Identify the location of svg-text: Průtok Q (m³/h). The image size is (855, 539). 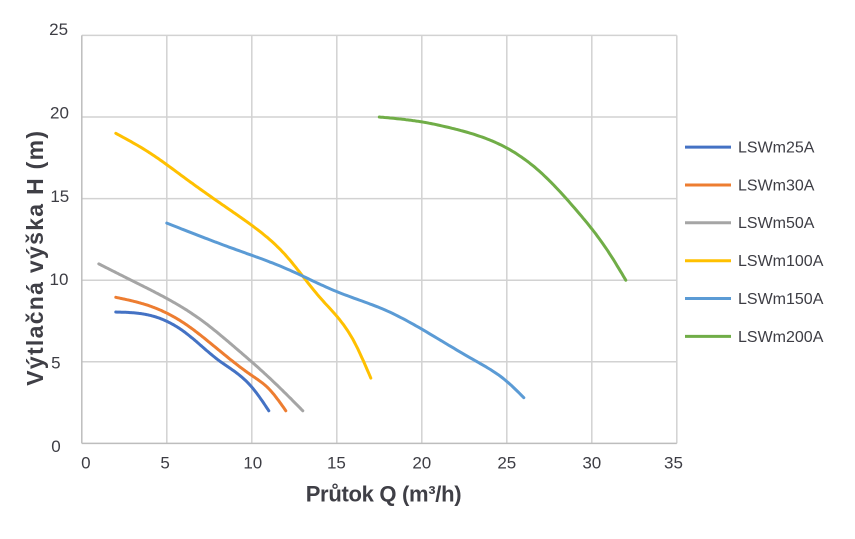
(384, 494).